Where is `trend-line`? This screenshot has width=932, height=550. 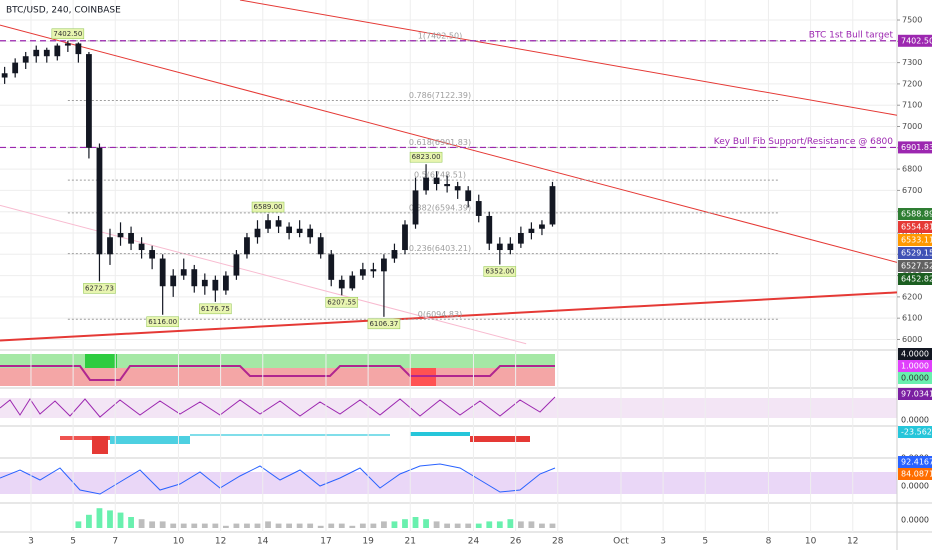
trend-line is located at coordinates (263, 274).